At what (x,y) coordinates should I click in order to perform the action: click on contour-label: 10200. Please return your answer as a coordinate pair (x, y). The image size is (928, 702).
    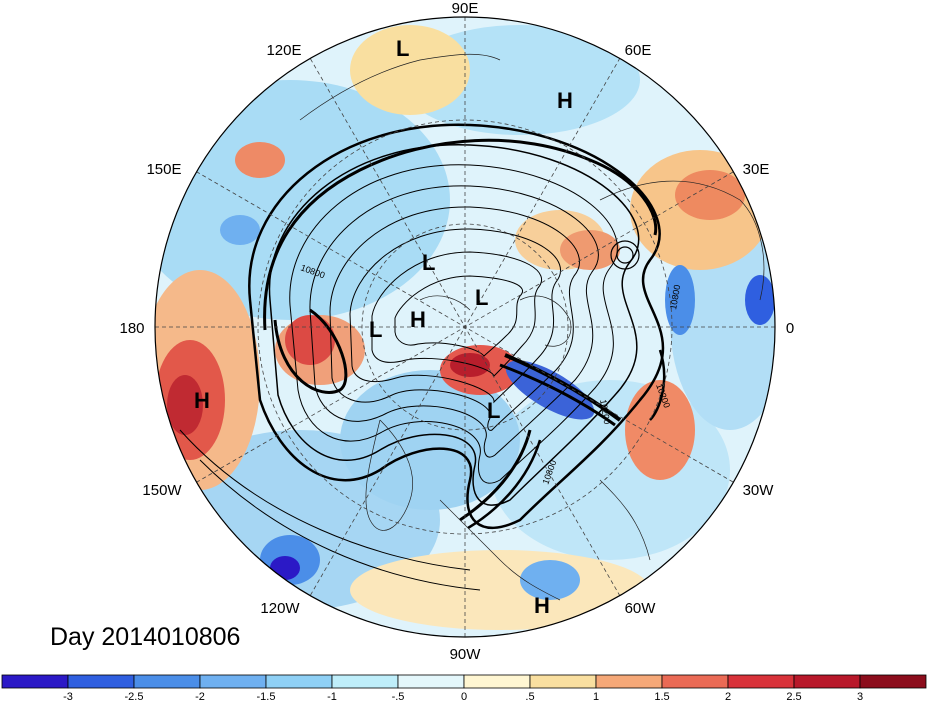
    Looking at the image, I should click on (605, 412).